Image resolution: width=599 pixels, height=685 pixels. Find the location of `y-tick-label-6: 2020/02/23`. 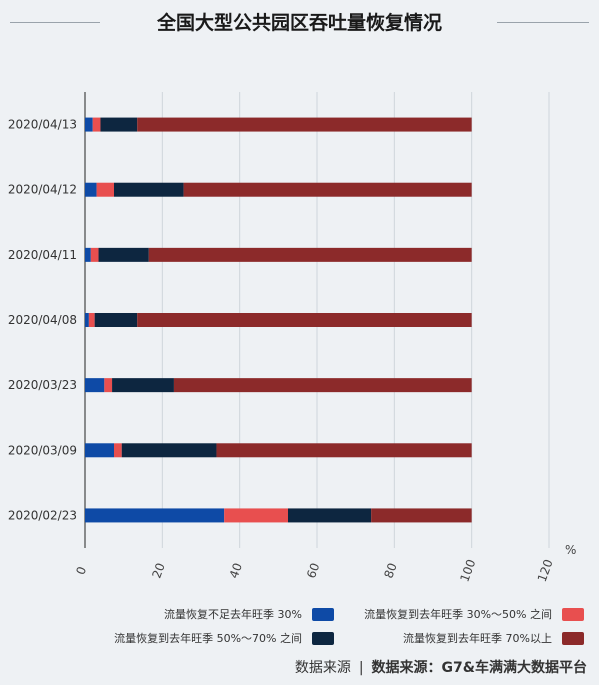

y-tick-label-6: 2020/02/23 is located at coordinates (42, 515).